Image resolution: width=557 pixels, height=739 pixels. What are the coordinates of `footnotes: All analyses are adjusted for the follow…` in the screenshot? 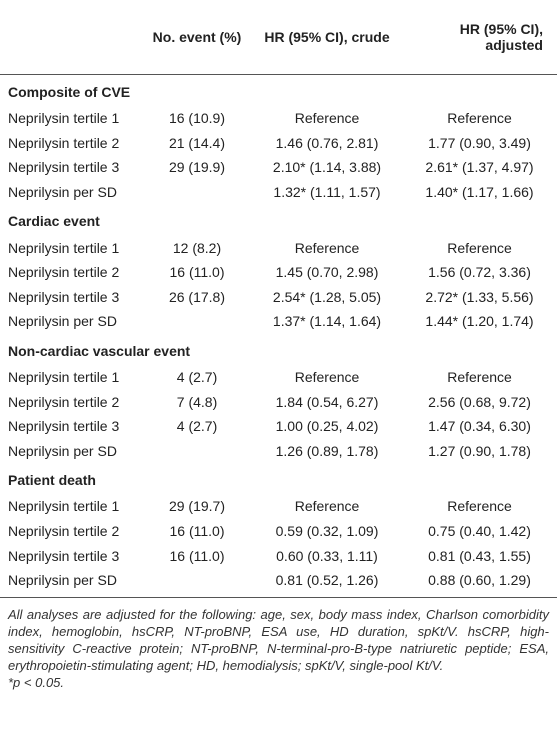 It's located at (278, 644).